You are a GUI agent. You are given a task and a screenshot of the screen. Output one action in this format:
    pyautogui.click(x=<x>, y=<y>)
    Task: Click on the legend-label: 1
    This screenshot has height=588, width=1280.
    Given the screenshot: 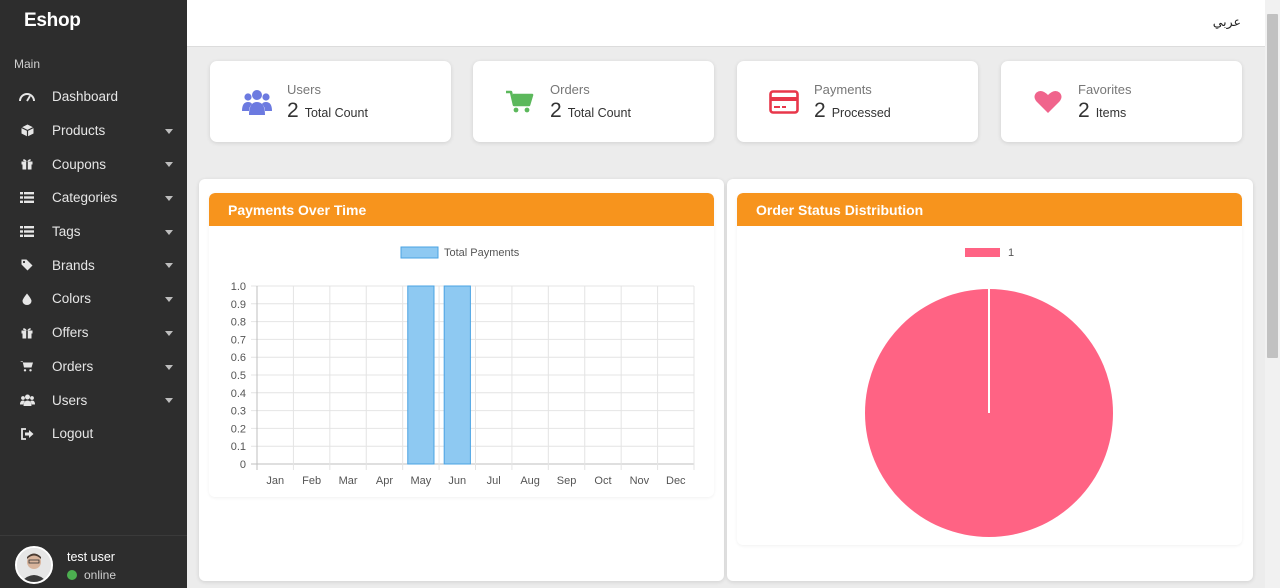 What is the action you would take?
    pyautogui.click(x=1011, y=253)
    